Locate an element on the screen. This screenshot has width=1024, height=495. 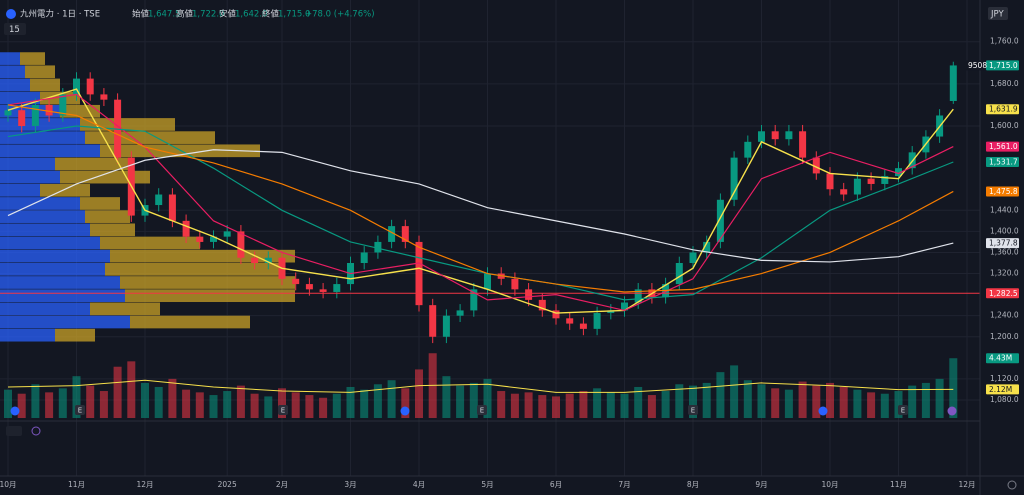
settings-icon is located at coordinates (1012, 485).